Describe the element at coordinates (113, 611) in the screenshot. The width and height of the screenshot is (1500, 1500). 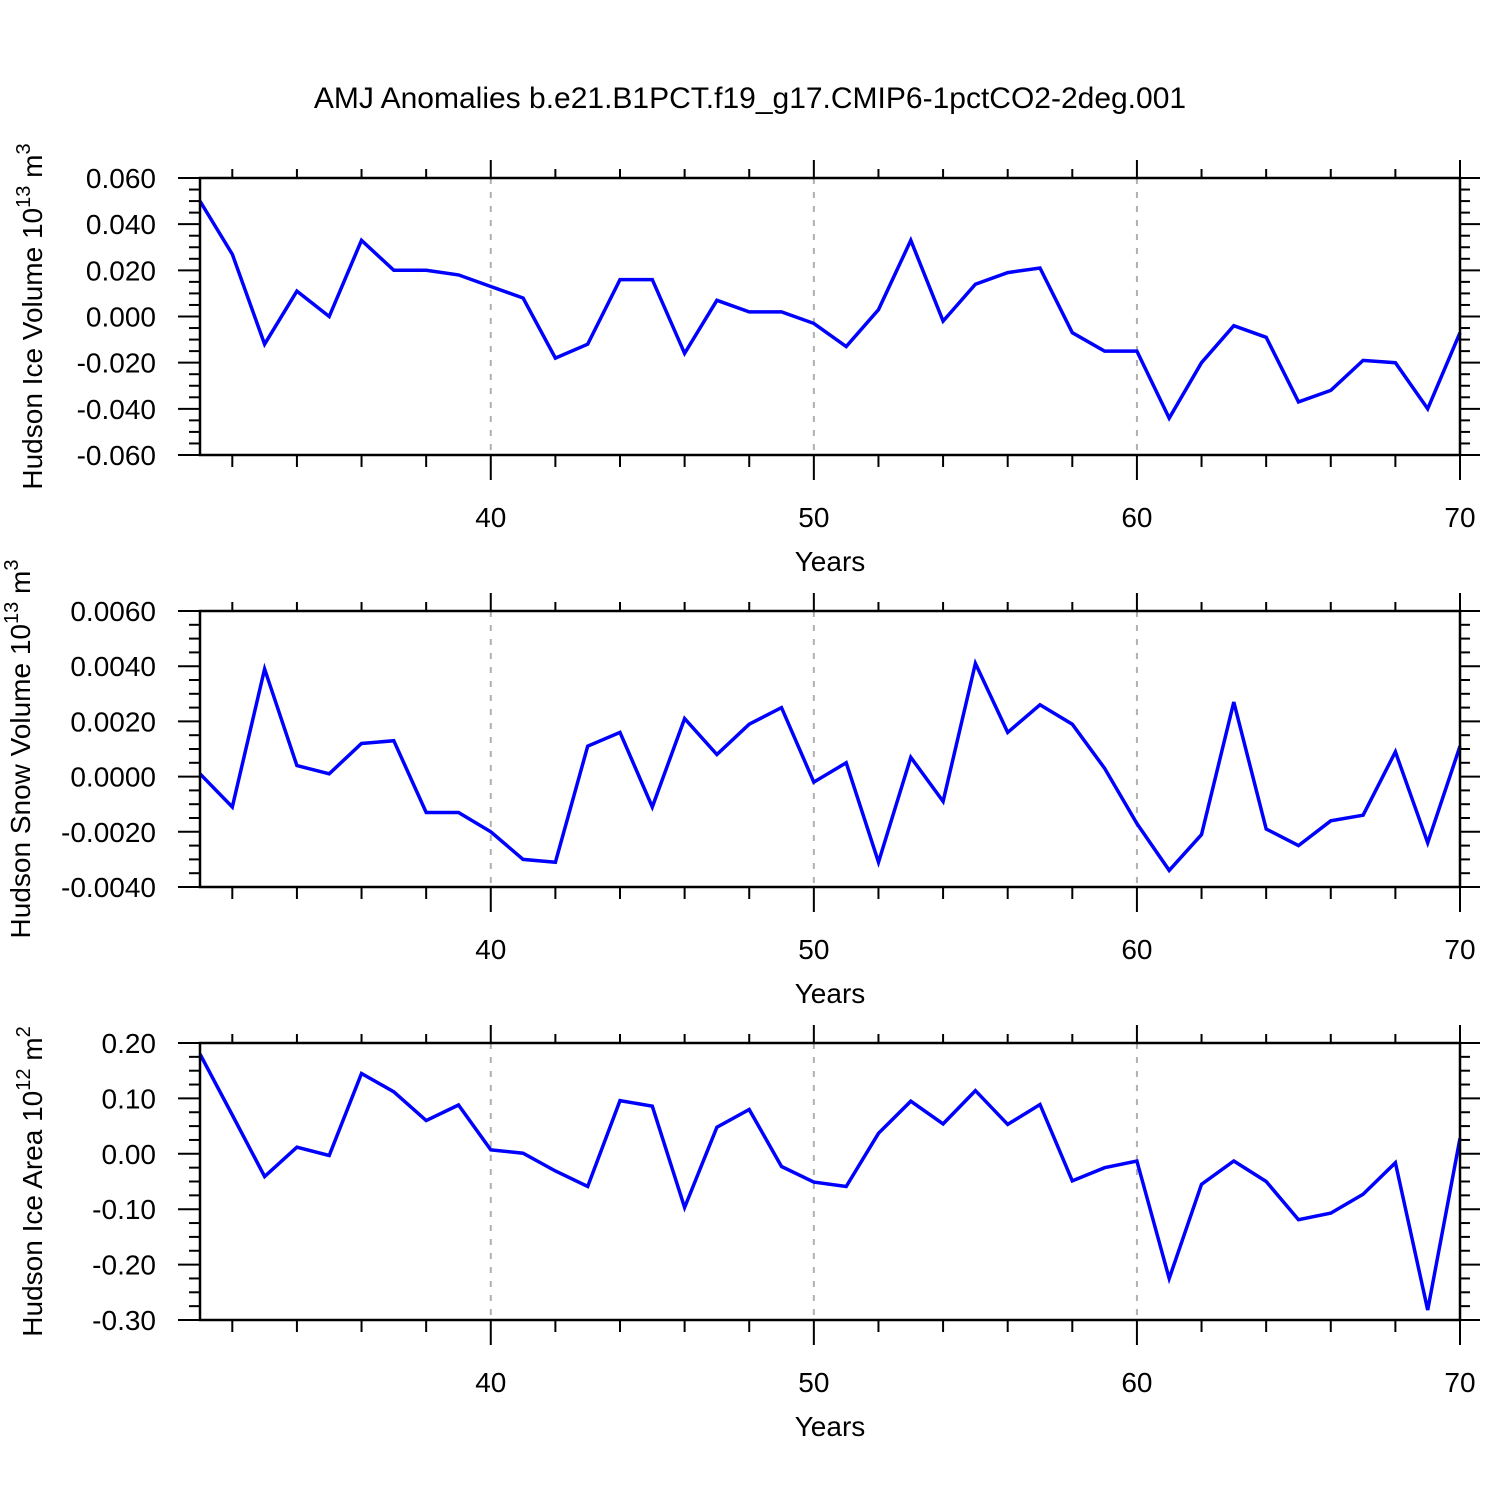
I see `y-tick-label: 0.0060` at that location.